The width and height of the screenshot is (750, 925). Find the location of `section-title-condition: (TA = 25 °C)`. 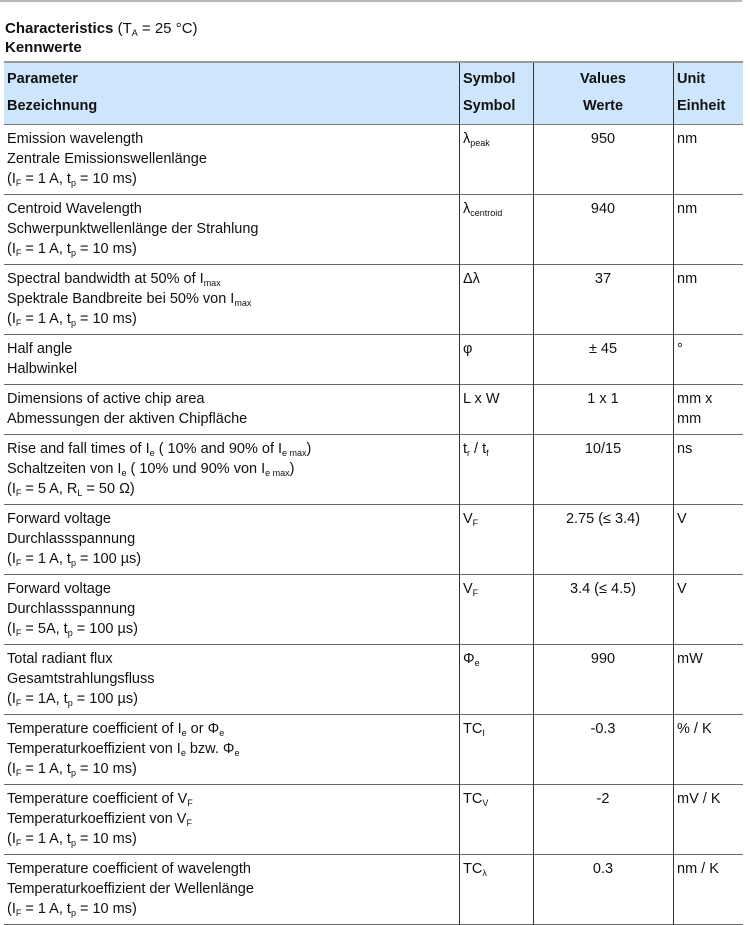

section-title-condition: (TA = 25 °C) is located at coordinates (155, 29).